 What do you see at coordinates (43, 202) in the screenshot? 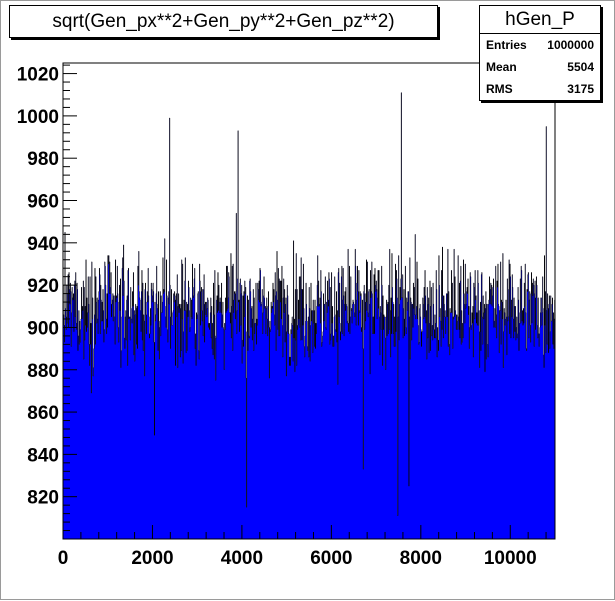
I see `y-tick-label: 960` at bounding box center [43, 202].